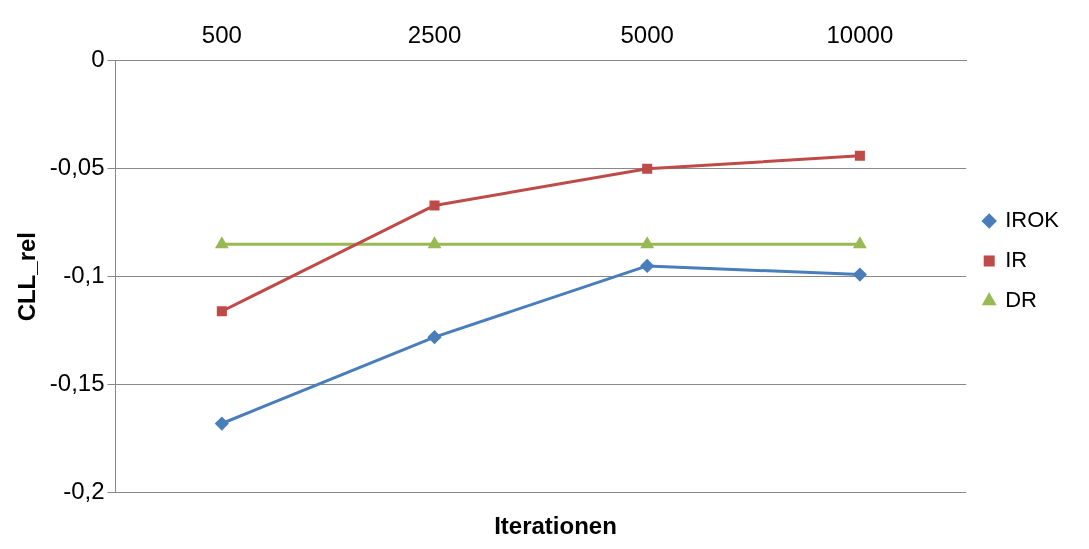 This screenshot has width=1089, height=549. I want to click on x-tick-label: 500, so click(221, 35).